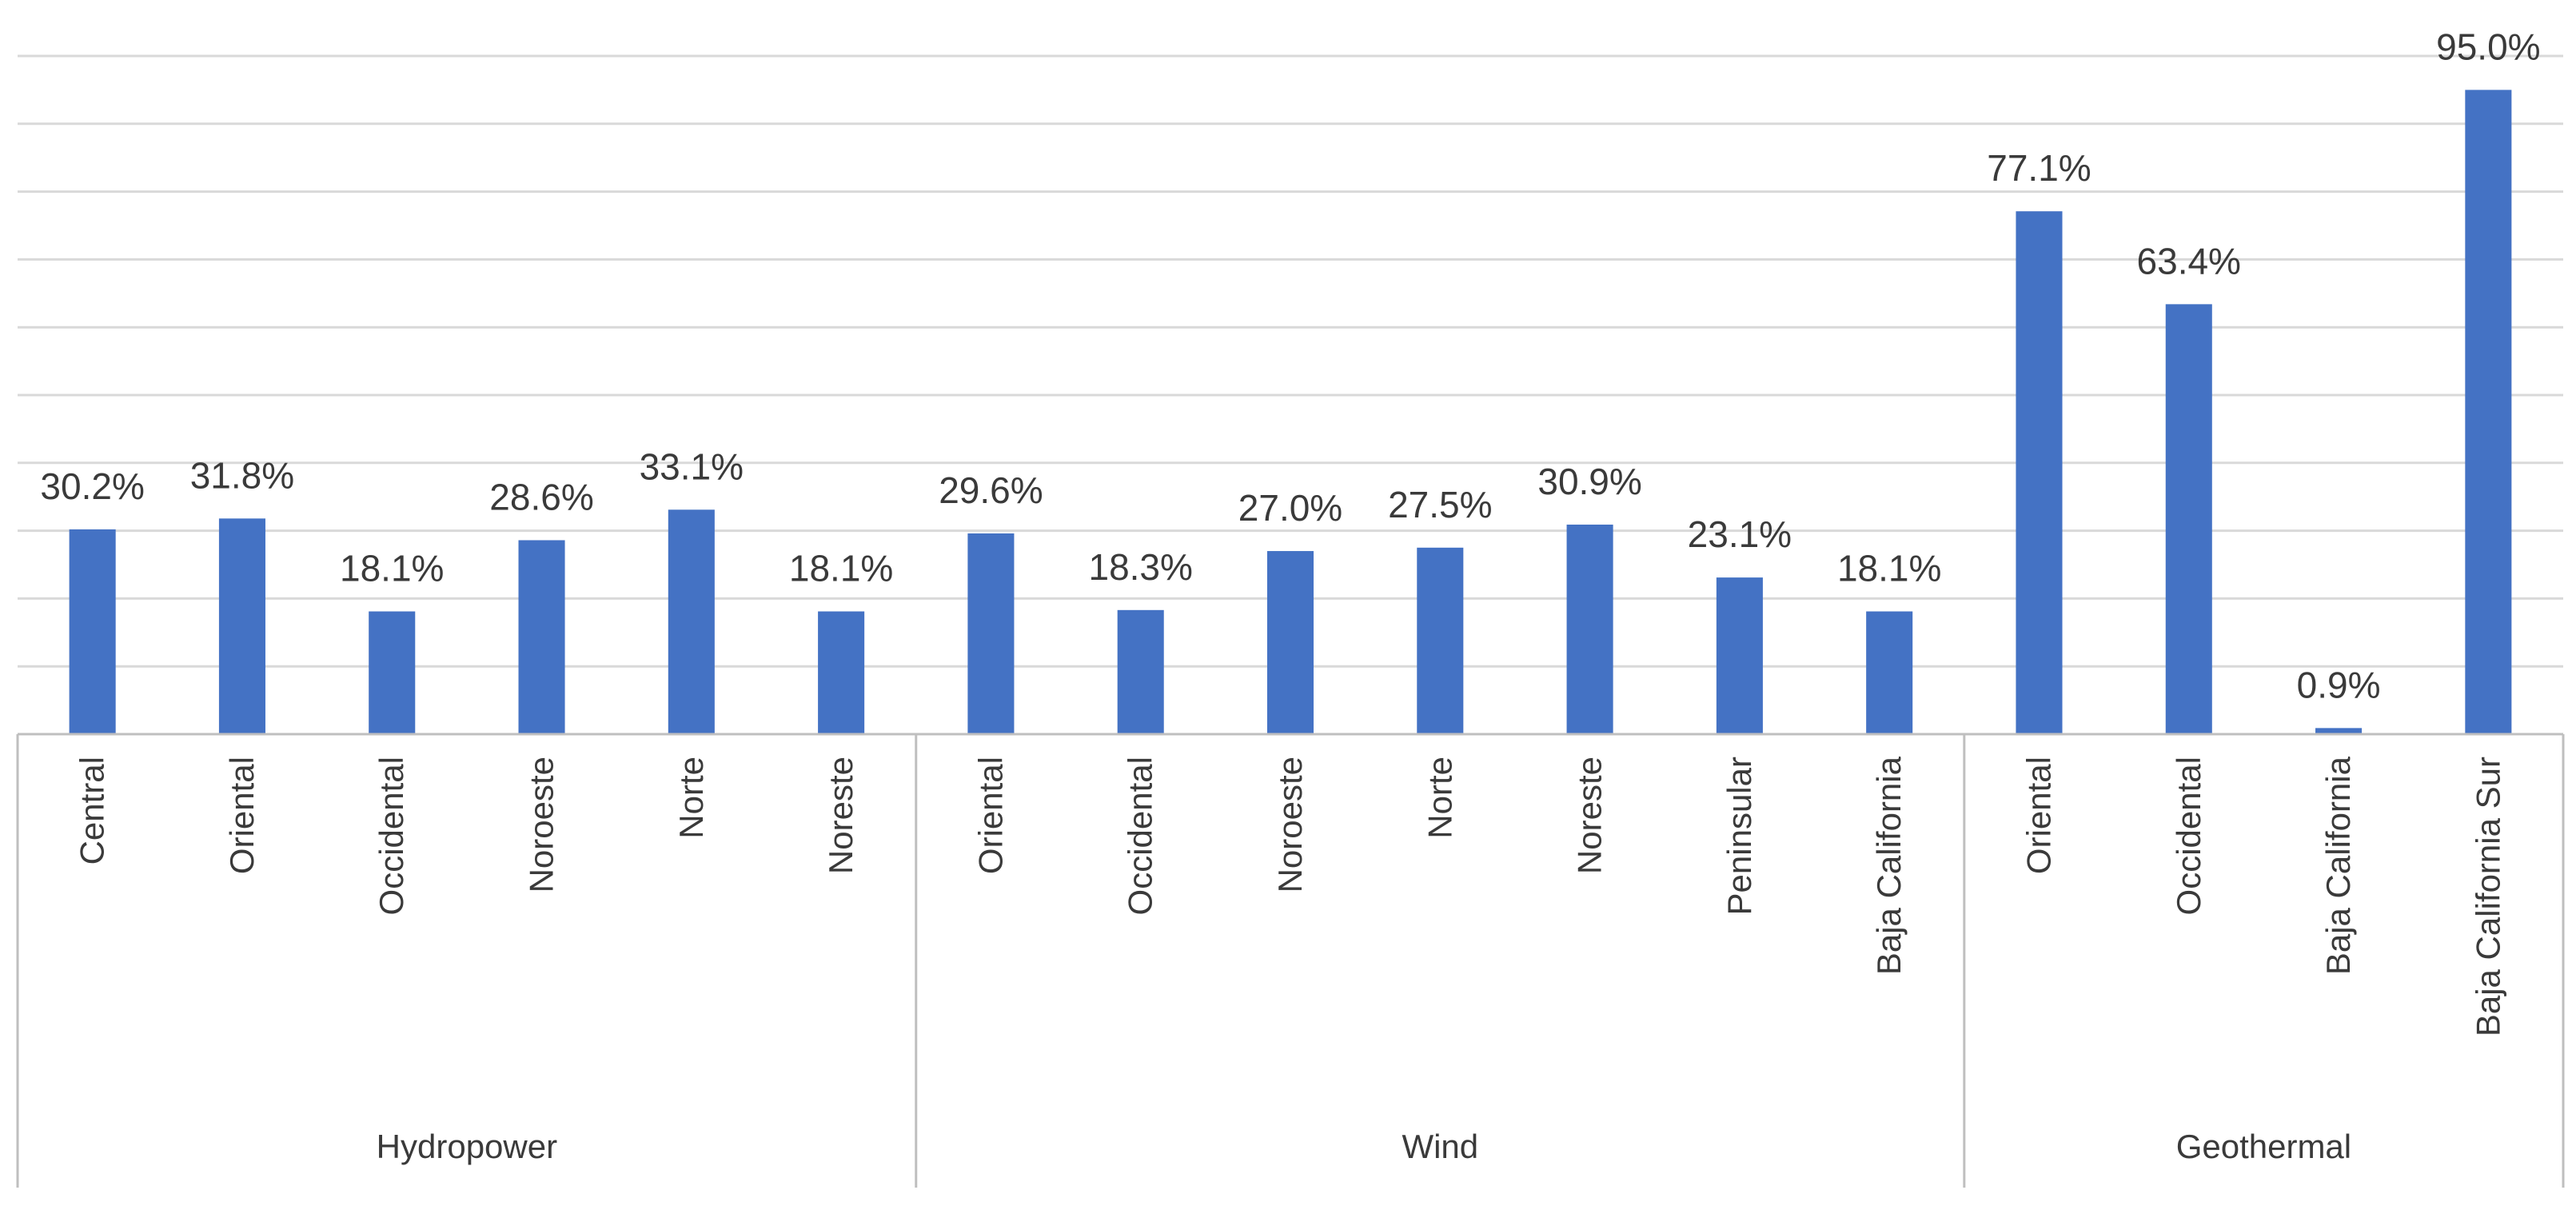 The image size is (2576, 1214). I want to click on data-label: 63.4%, so click(2189, 261).